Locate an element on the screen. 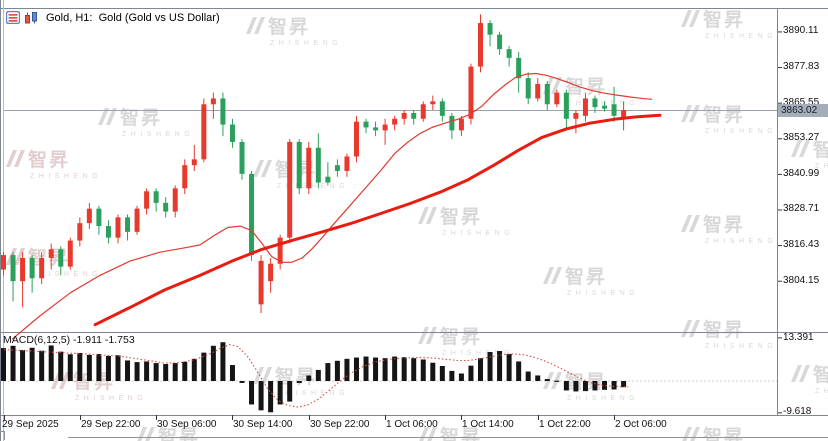 This screenshot has height=441, width=828. macd-axis-max-label: 13.391 is located at coordinates (798, 337).